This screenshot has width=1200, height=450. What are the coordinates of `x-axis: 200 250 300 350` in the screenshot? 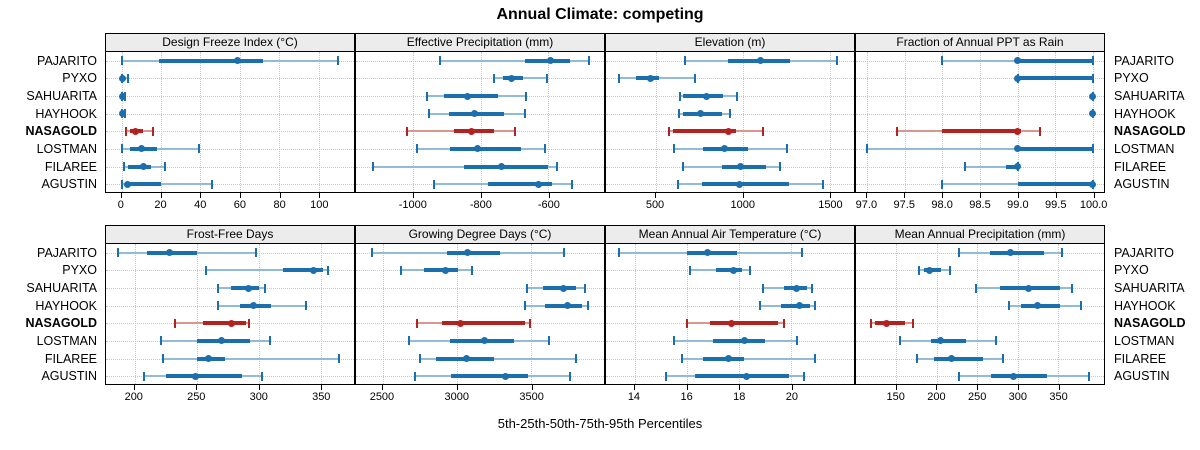 It's located at (230, 396).